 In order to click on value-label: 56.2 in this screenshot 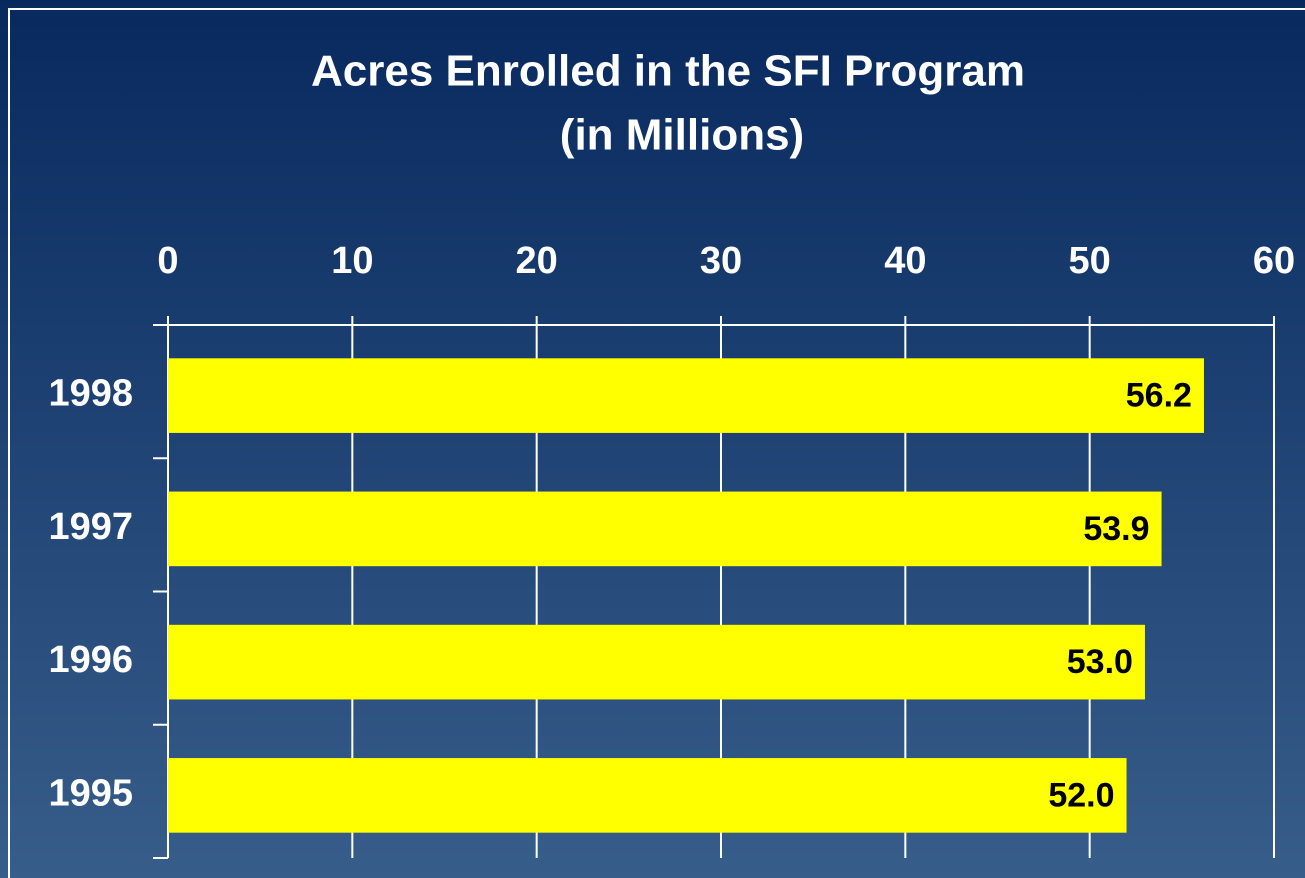, I will do `click(1159, 396)`.